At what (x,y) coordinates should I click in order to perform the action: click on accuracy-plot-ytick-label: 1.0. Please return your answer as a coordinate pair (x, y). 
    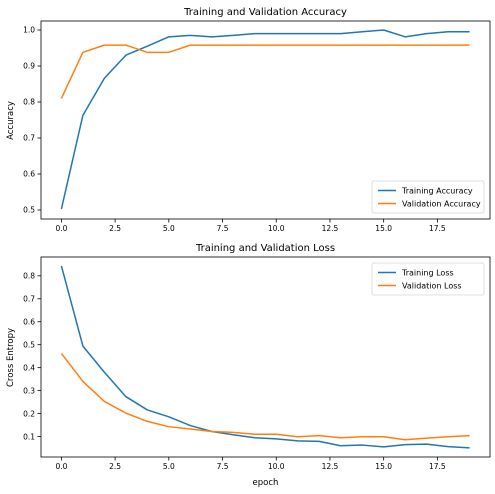
    Looking at the image, I should click on (29, 30).